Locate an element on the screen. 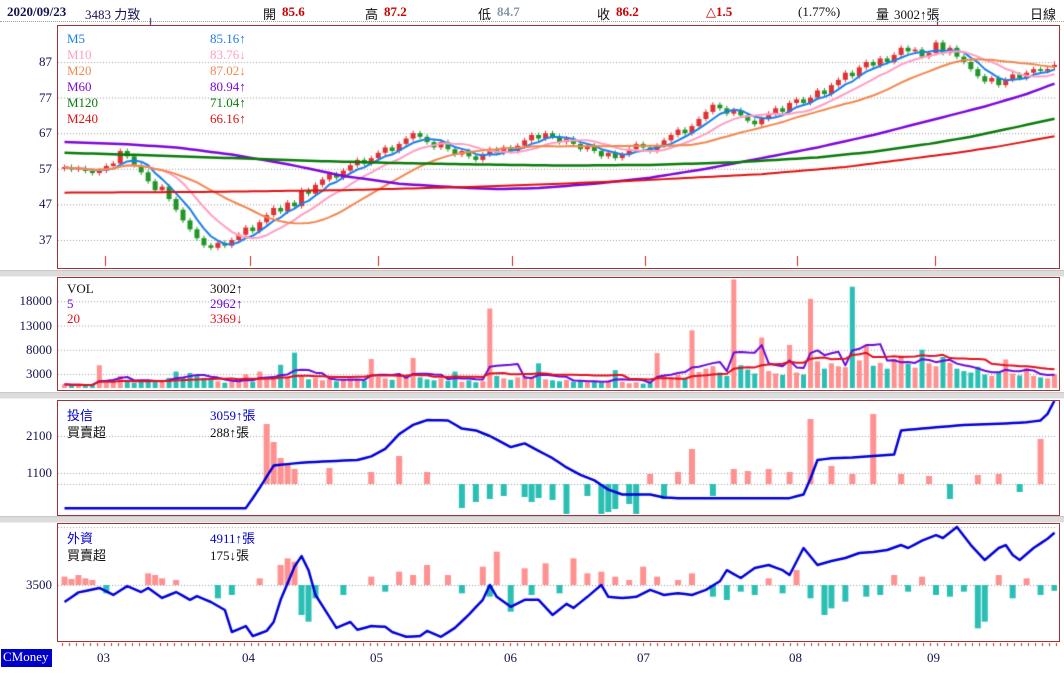 The width and height of the screenshot is (1064, 676). stock-id-name: 3483 力致 is located at coordinates (113, 14).